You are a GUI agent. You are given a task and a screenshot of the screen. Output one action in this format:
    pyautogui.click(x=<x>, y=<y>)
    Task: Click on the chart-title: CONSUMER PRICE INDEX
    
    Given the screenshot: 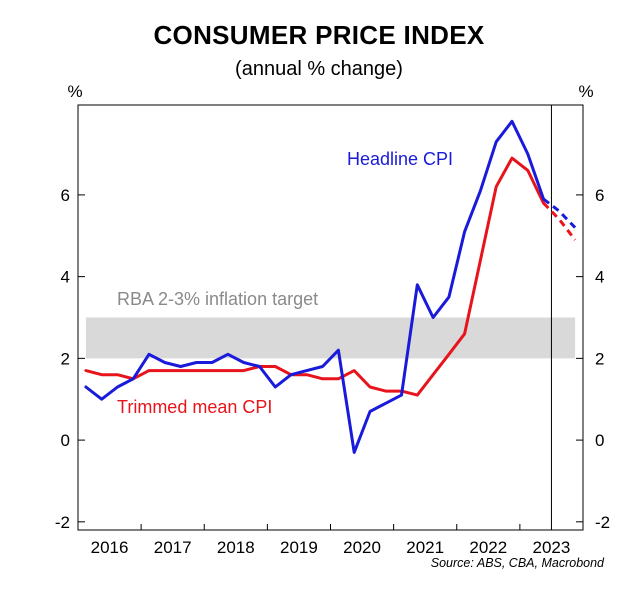 What is the action you would take?
    pyautogui.click(x=319, y=35)
    